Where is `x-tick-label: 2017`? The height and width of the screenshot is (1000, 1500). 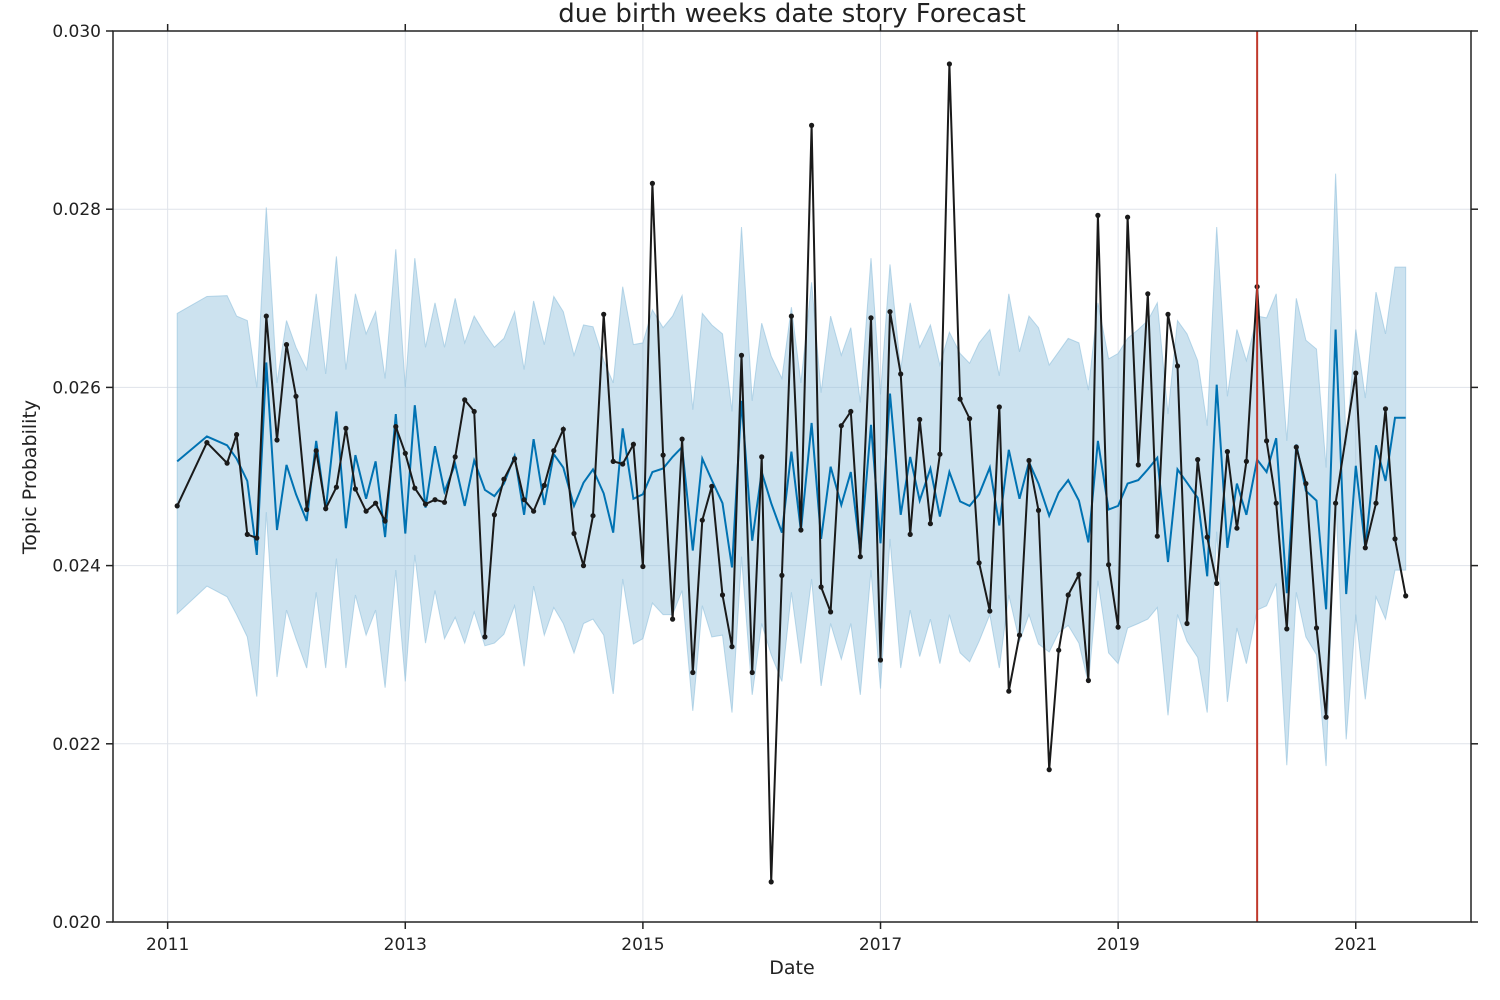 x-tick-label: 2017 is located at coordinates (880, 945).